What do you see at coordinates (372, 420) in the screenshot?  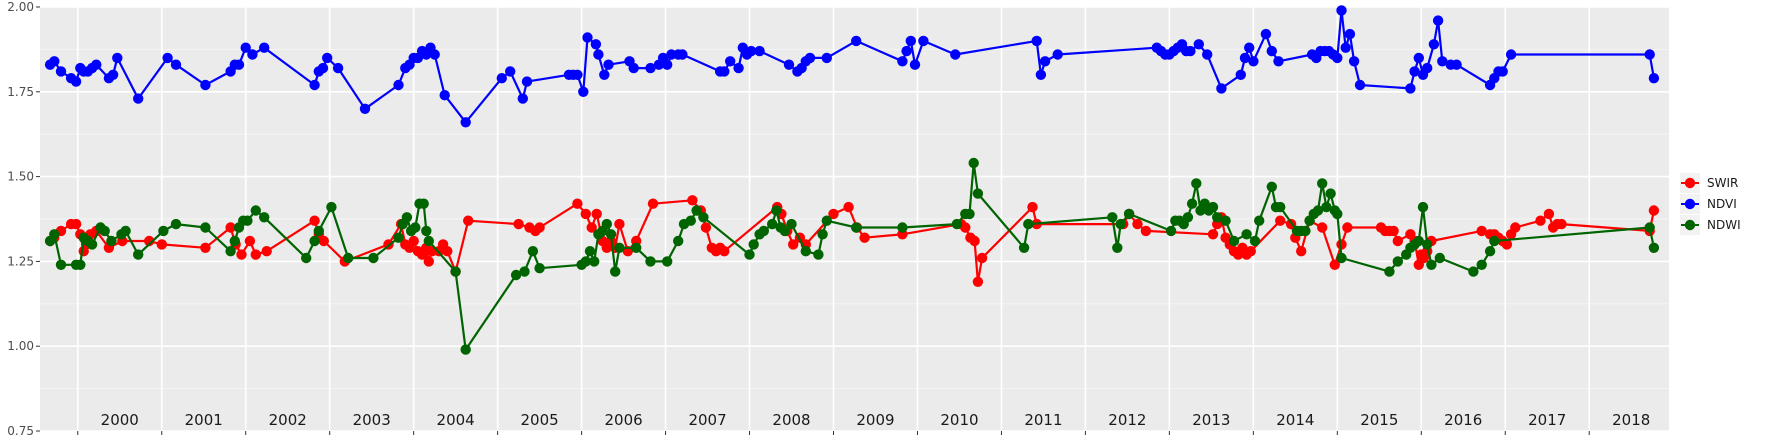 I see `year-label: 2003` at bounding box center [372, 420].